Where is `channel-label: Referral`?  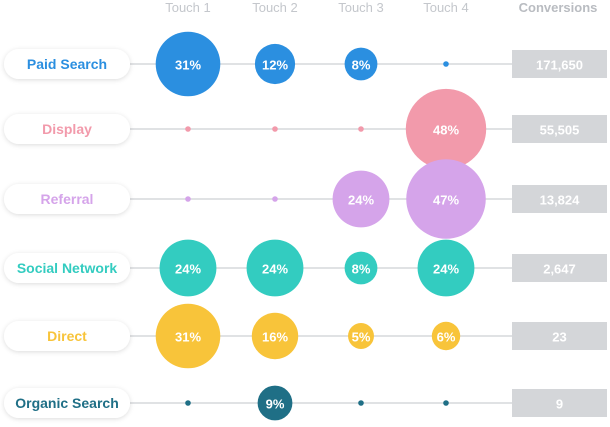 channel-label: Referral is located at coordinates (67, 199).